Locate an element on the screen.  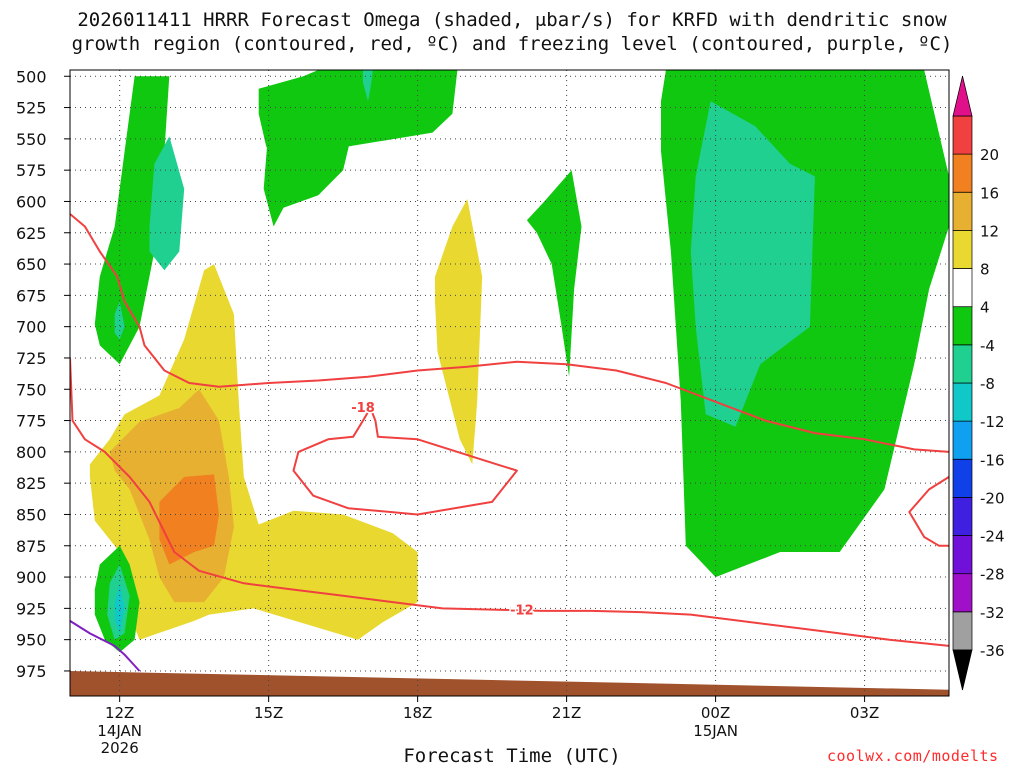
colorbar-label--4: -4 is located at coordinates (987, 346).